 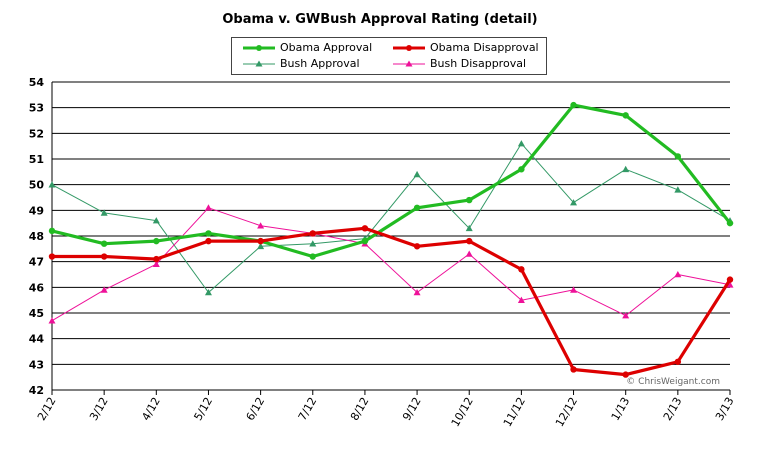 I want to click on legend-label-bush-approval: Bush Approval, so click(x=320, y=63).